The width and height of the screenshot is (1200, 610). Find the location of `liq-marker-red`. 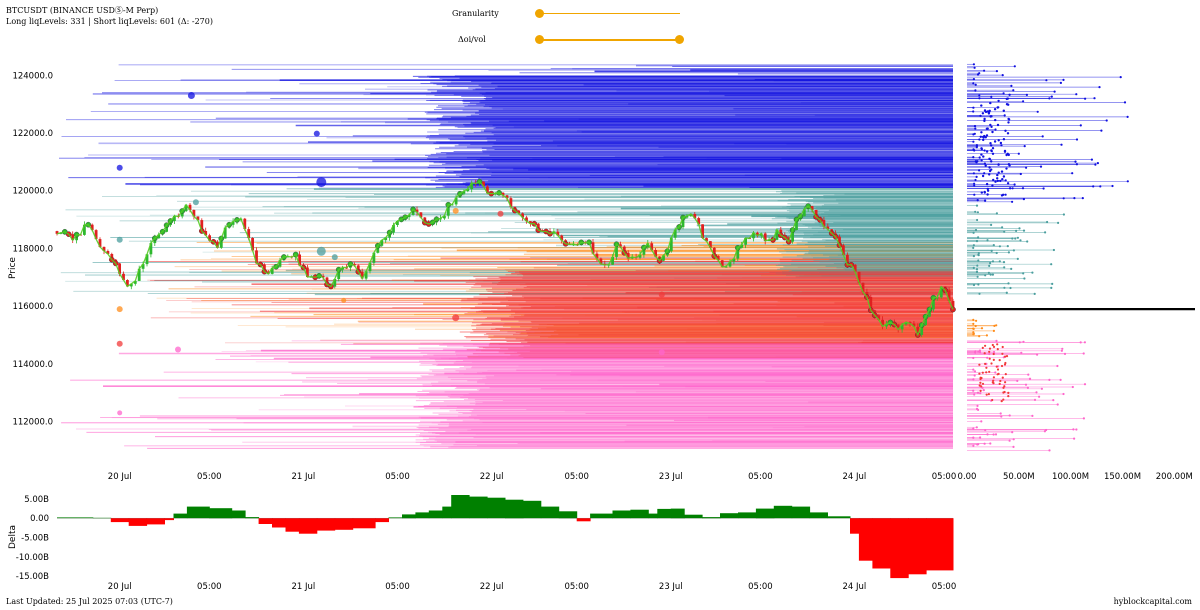

liq-marker-red is located at coordinates (456, 318).